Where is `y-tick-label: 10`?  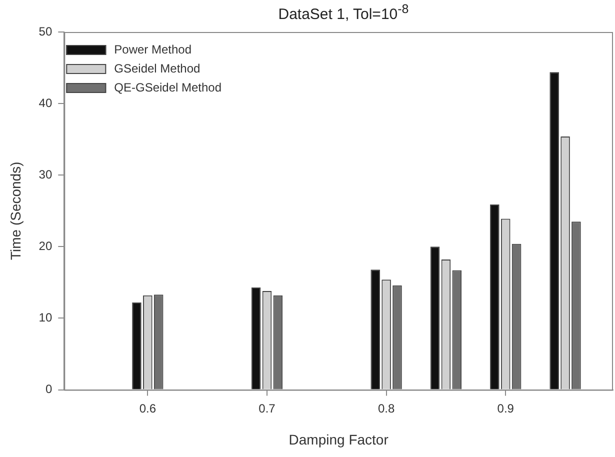 y-tick-label: 10 is located at coordinates (45, 317).